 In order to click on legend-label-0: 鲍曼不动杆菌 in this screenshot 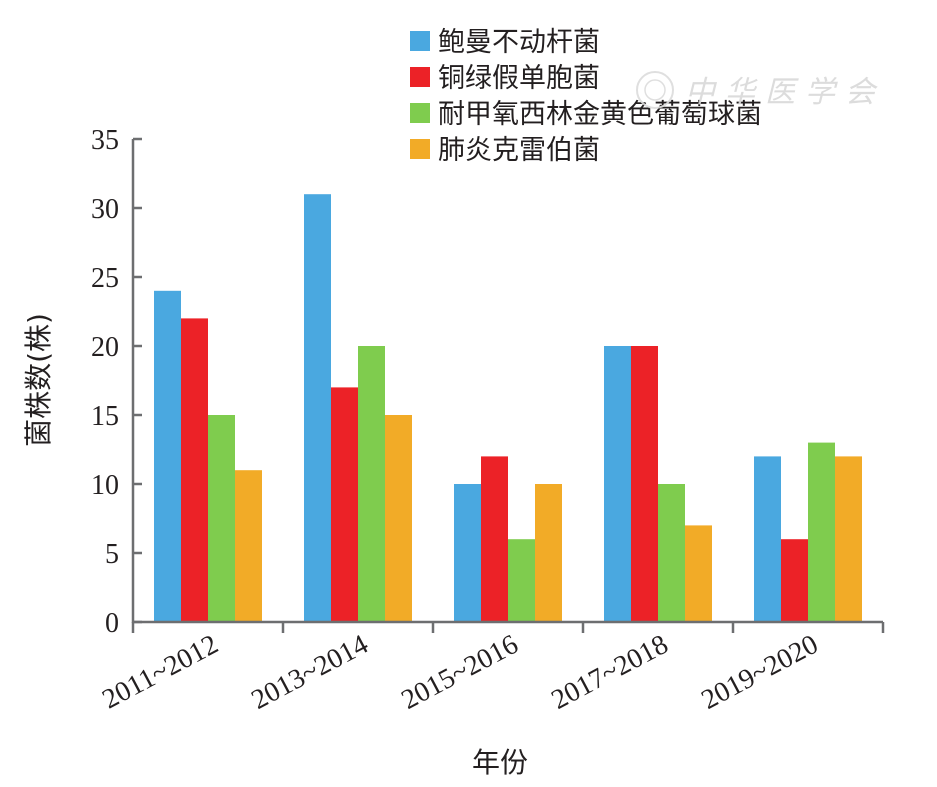, I will do `click(519, 42)`.